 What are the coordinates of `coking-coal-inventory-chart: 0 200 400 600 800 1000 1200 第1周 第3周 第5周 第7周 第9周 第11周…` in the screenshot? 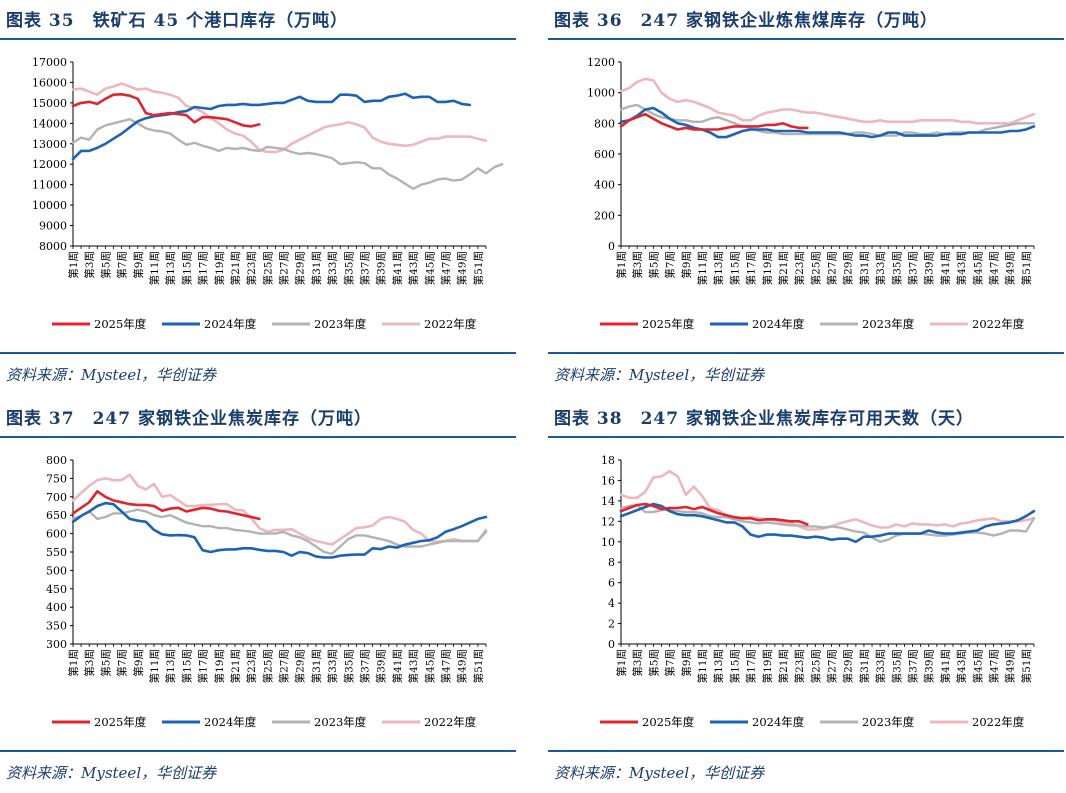 It's located at (811, 193).